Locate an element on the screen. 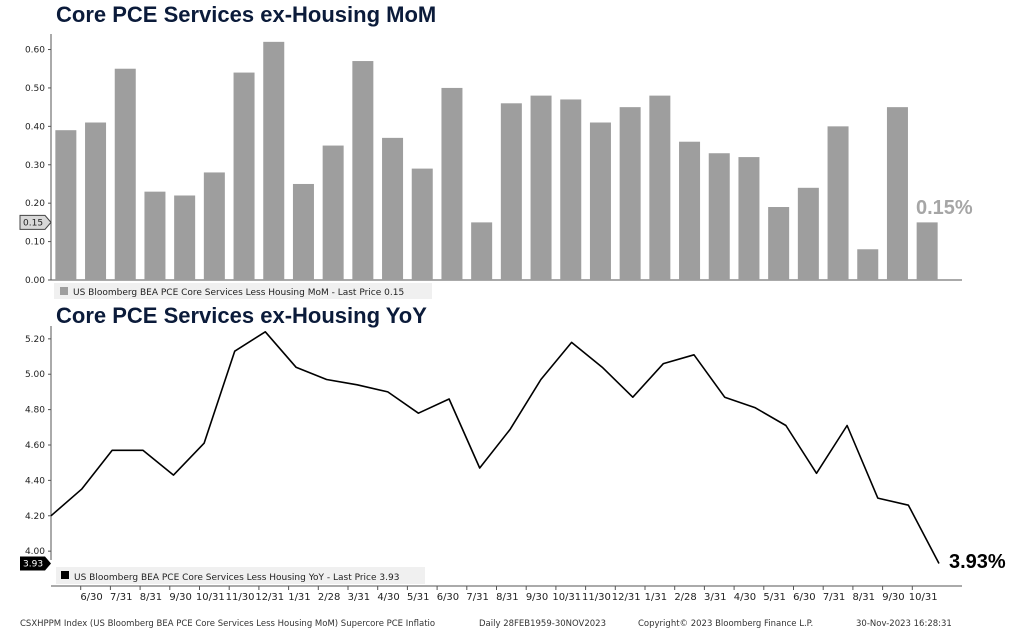 Image resolution: width=1024 pixels, height=636 pixels. footer-range-text: Daily 28FEB1959-30NOV2023 is located at coordinates (542, 624).